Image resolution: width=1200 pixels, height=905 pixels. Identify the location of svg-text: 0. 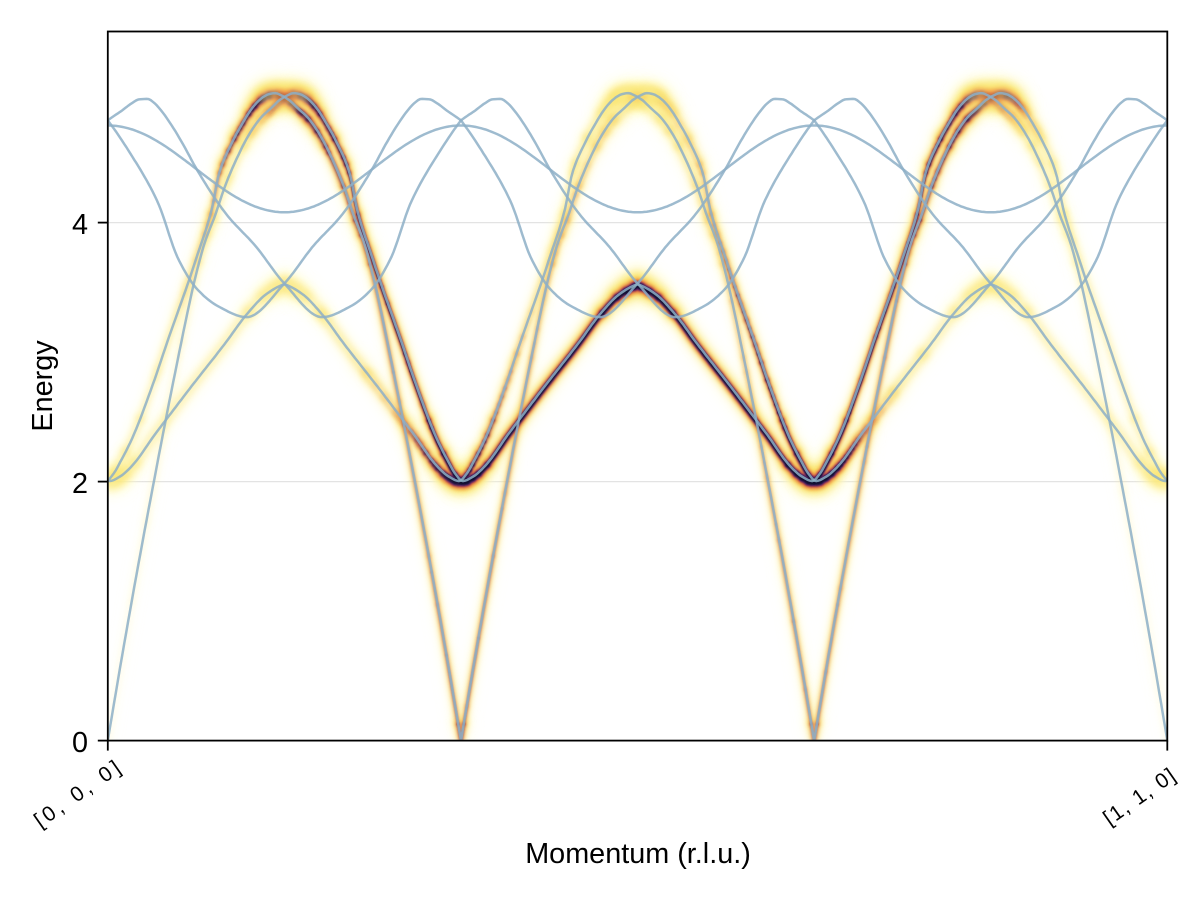
(80, 743).